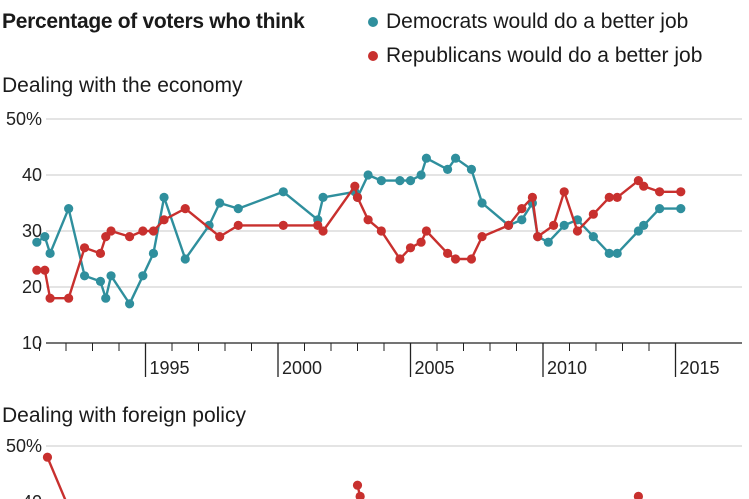  Describe the element at coordinates (32, 495) in the screenshot. I see `foreign-policy-y-tick-label: 40` at that location.